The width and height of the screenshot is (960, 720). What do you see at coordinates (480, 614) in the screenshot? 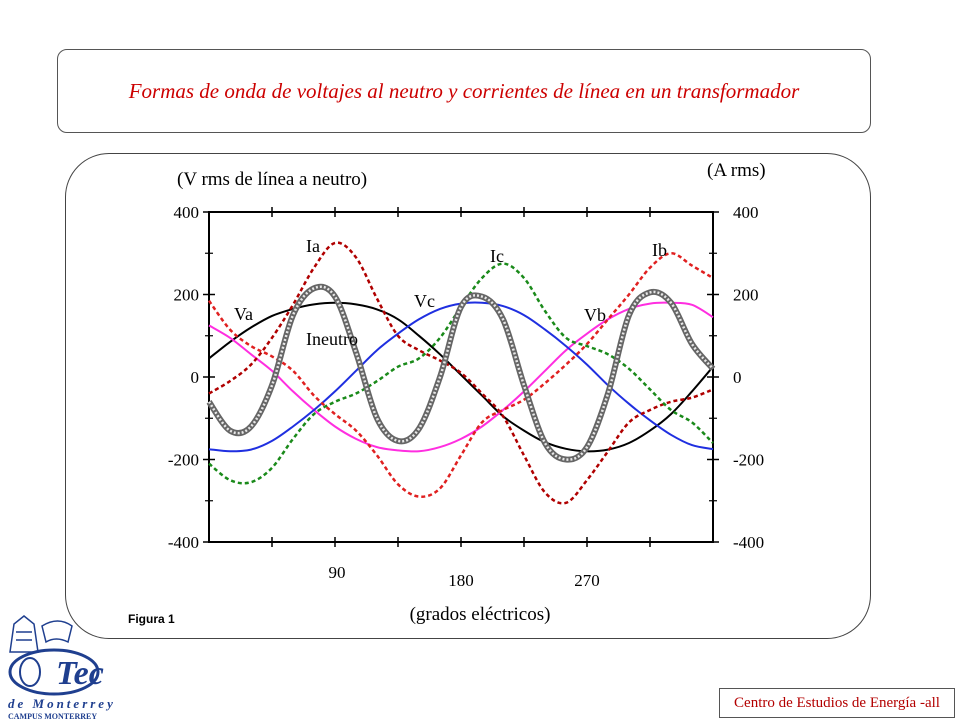
I see `x-axis-label: (grados eléctricos)` at bounding box center [480, 614].